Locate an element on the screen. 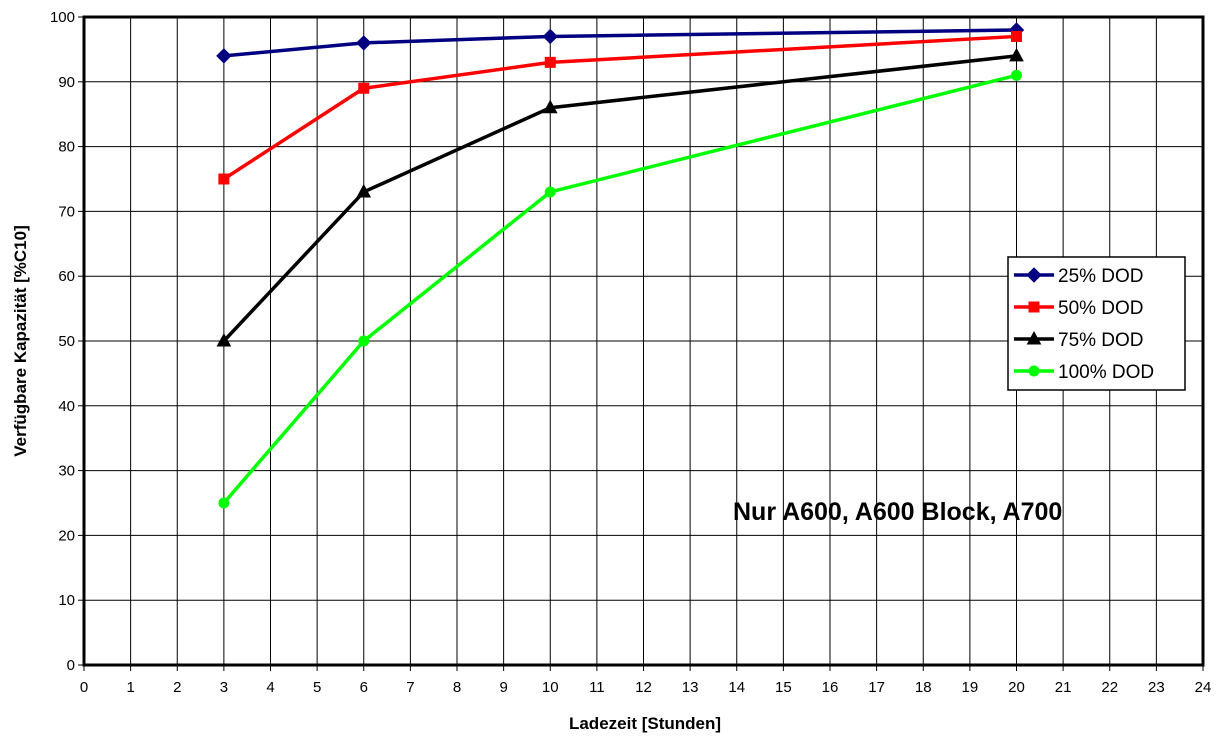 This screenshot has height=740, width=1225. legend-label: 100% DOD is located at coordinates (1106, 372).